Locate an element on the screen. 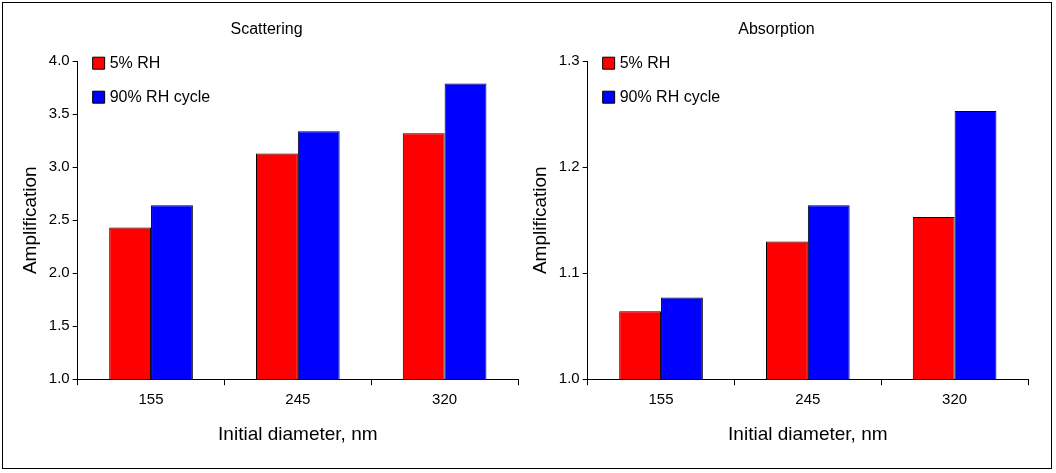 This screenshot has height=473, width=1056. y-tick-label: 3.5 is located at coordinates (59, 113).